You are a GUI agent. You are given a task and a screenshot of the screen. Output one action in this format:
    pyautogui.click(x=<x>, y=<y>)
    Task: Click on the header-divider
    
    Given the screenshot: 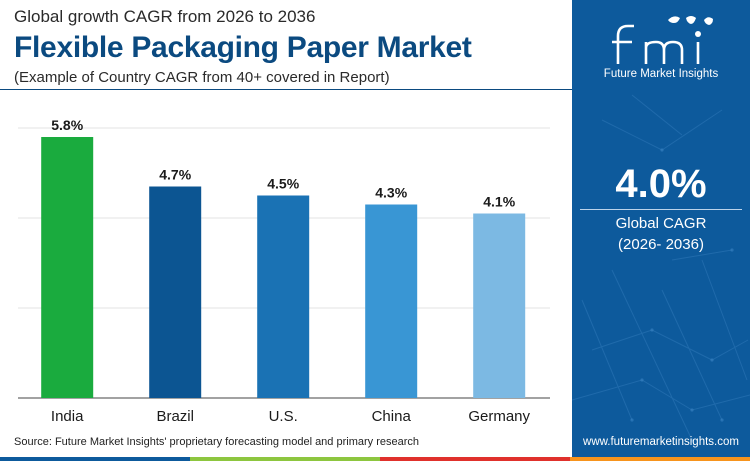 What is the action you would take?
    pyautogui.click(x=286, y=89)
    